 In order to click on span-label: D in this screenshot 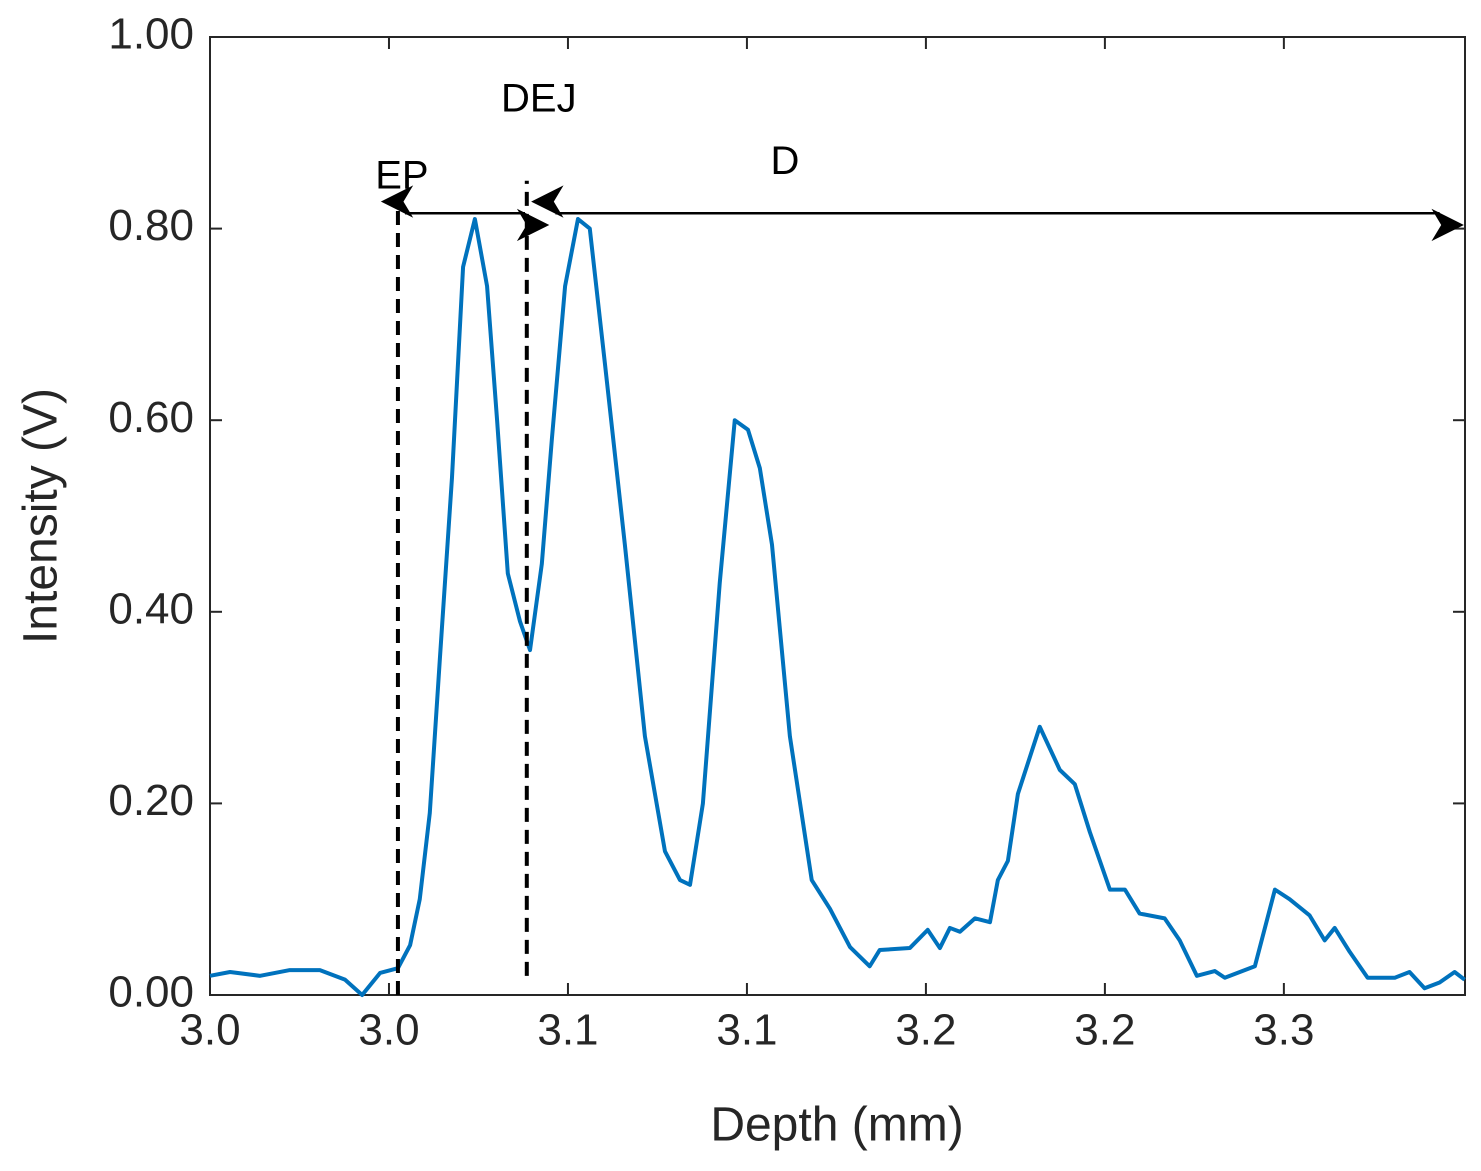, I will do `click(785, 161)`.